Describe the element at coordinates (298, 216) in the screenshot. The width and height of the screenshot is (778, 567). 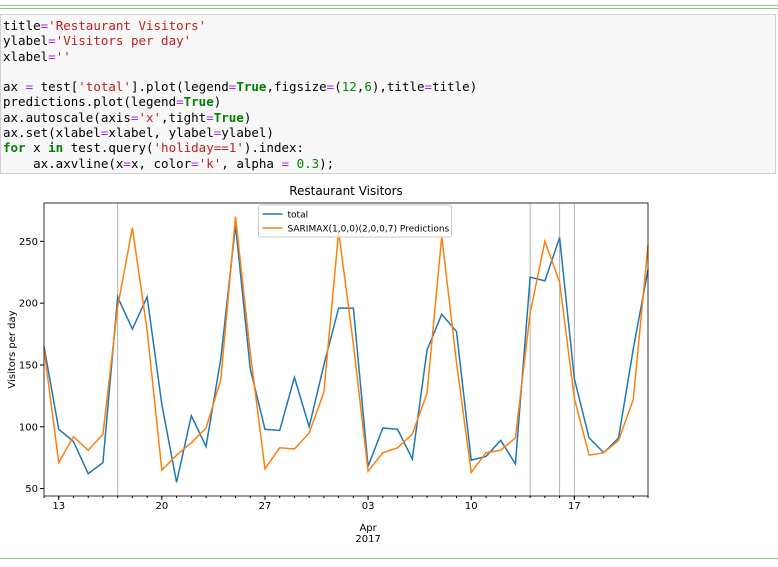
I see `legend-label: total` at that location.